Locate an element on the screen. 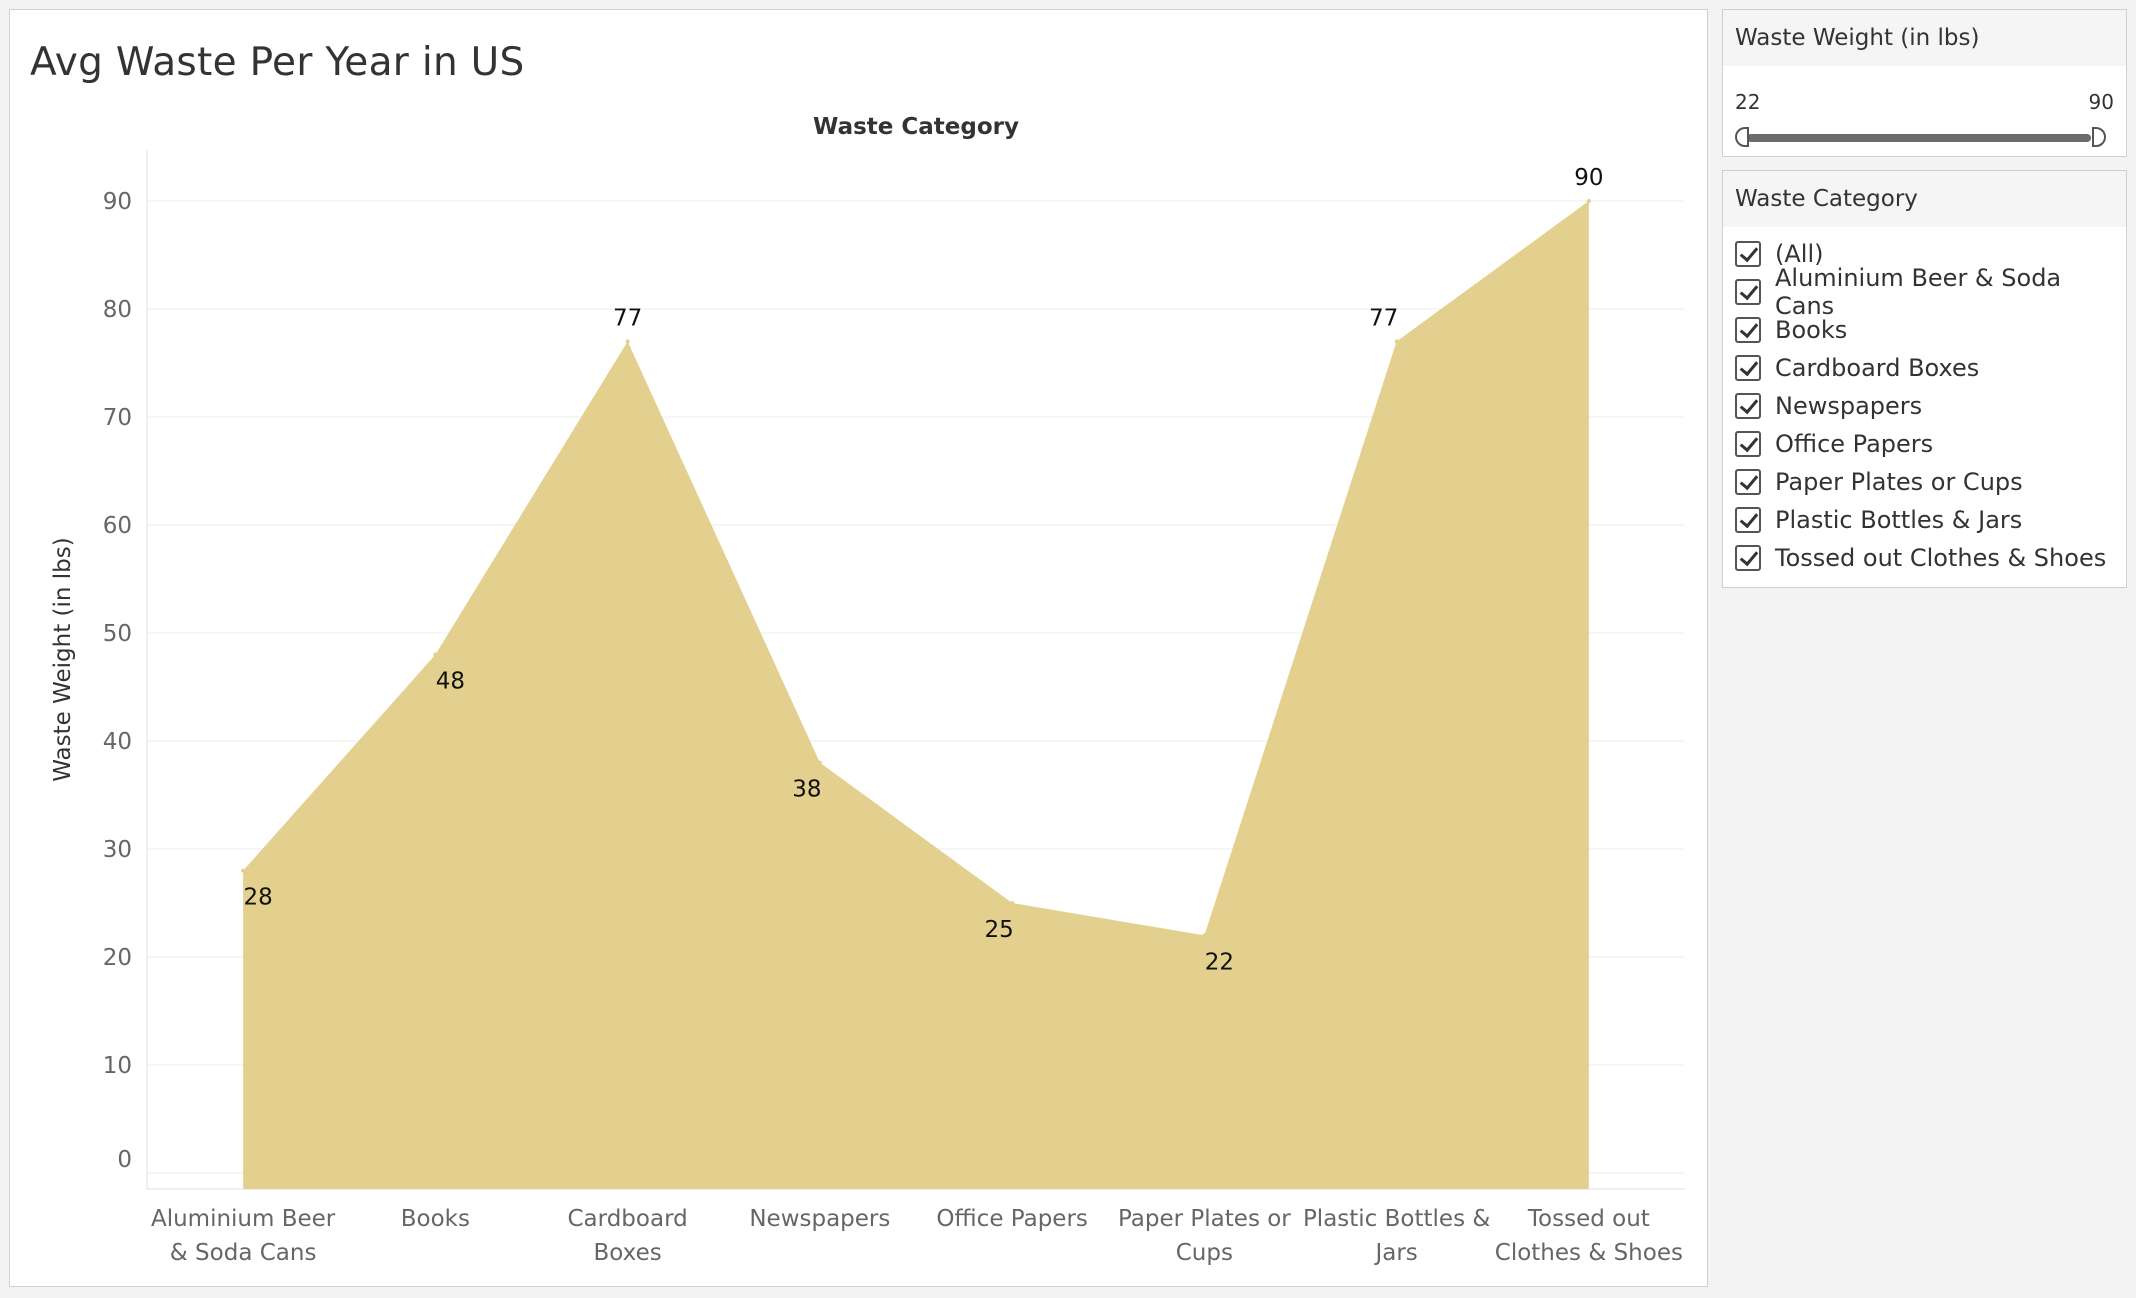 The height and width of the screenshot is (1298, 2136). filter-item-paper-plates: Paper Plates or Cups is located at coordinates (1930, 482).